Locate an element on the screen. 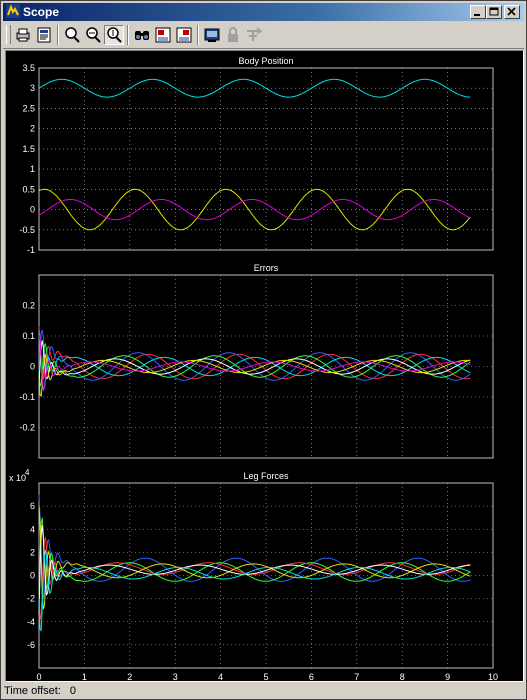 This screenshot has height=700, width=527. toolbar is located at coordinates (263, 35).